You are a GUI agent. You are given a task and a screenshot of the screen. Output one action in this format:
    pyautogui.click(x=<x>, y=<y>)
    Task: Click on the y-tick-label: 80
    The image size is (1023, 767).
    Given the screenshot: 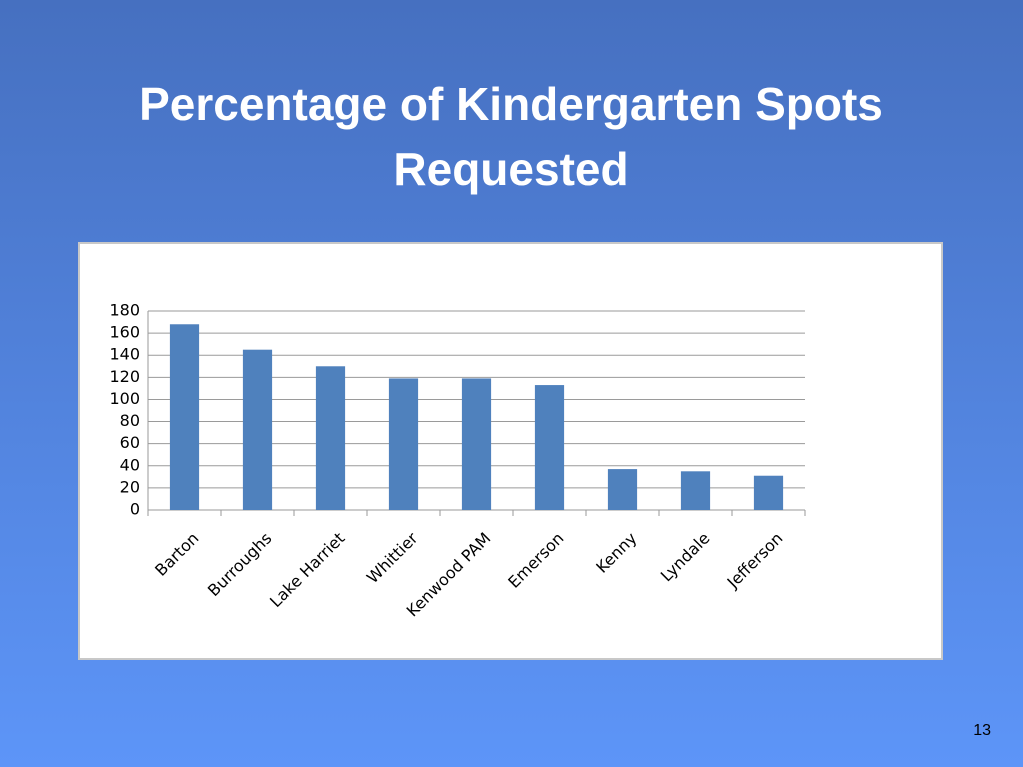 What is the action you would take?
    pyautogui.click(x=130, y=420)
    